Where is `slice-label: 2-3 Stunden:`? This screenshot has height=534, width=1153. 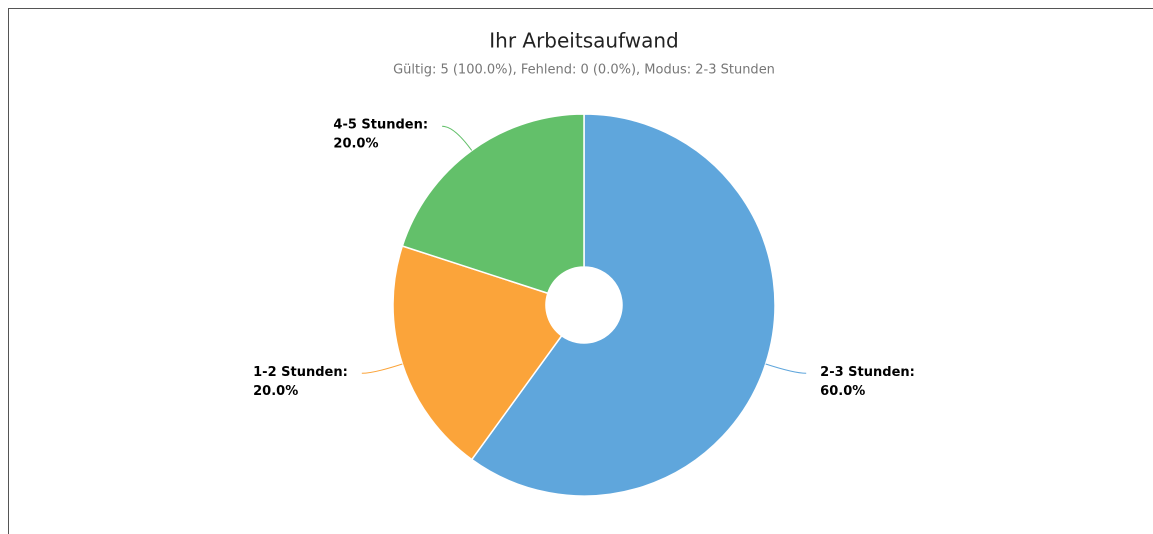 slice-label: 2-3 Stunden: is located at coordinates (867, 372).